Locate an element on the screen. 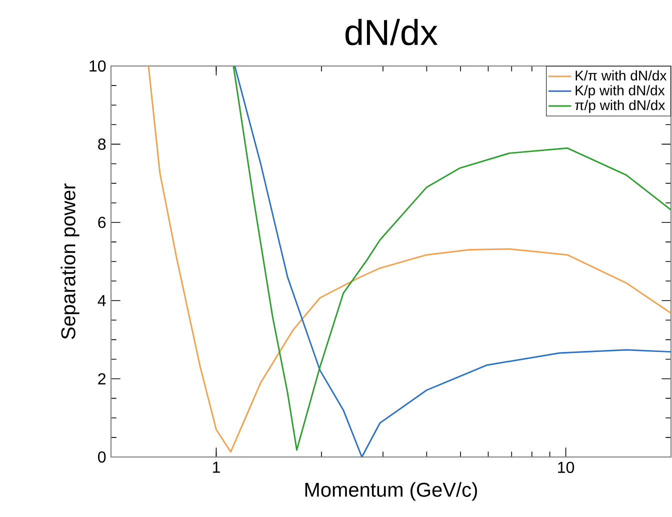  x-axis-title: Momentum (GeV/c) is located at coordinates (391, 491).